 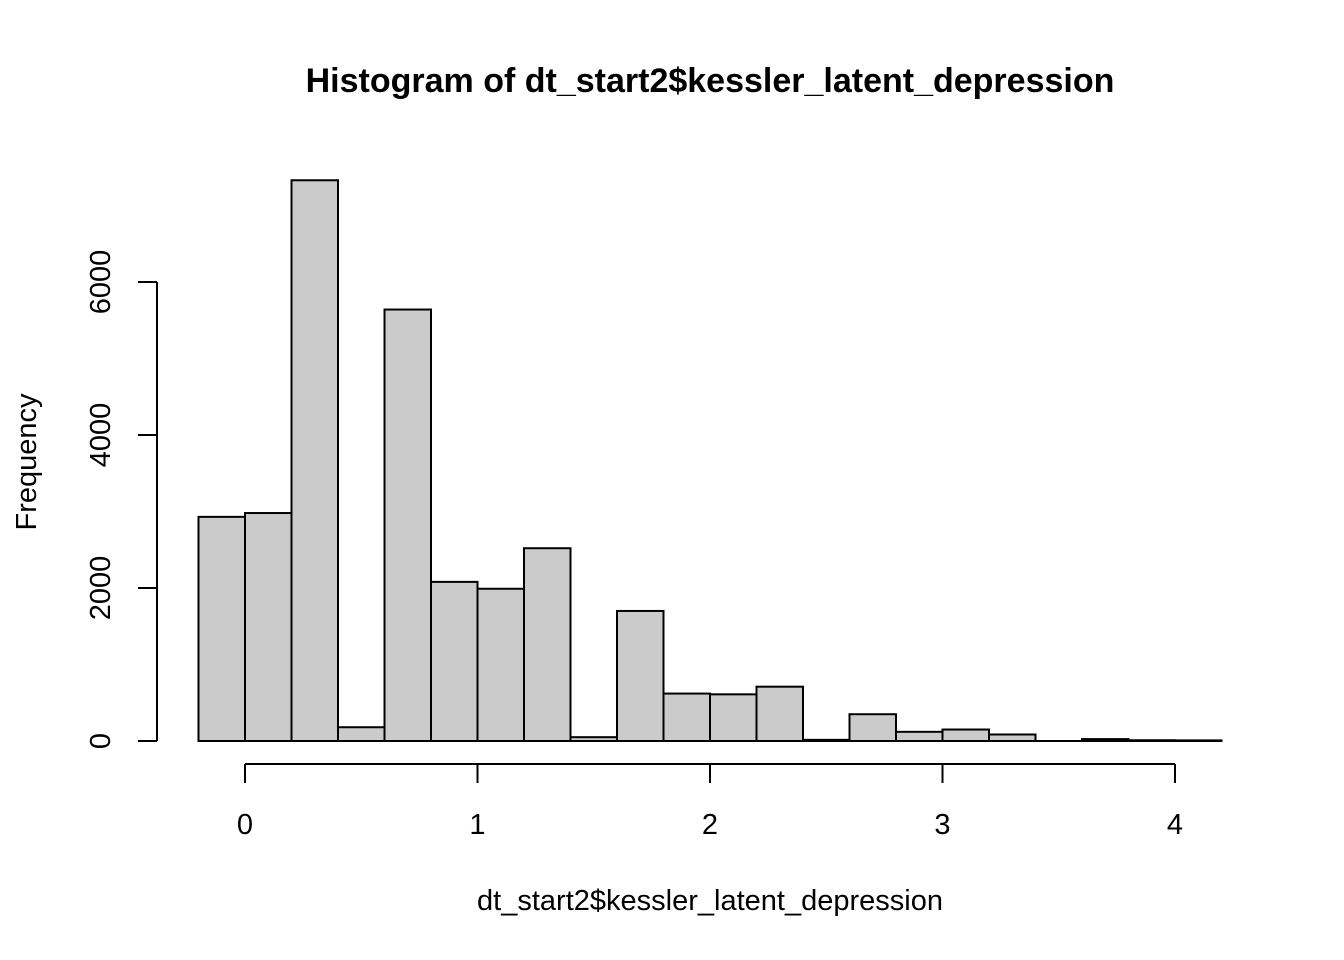 I want to click on x-tick-label: 3, so click(x=942, y=825).